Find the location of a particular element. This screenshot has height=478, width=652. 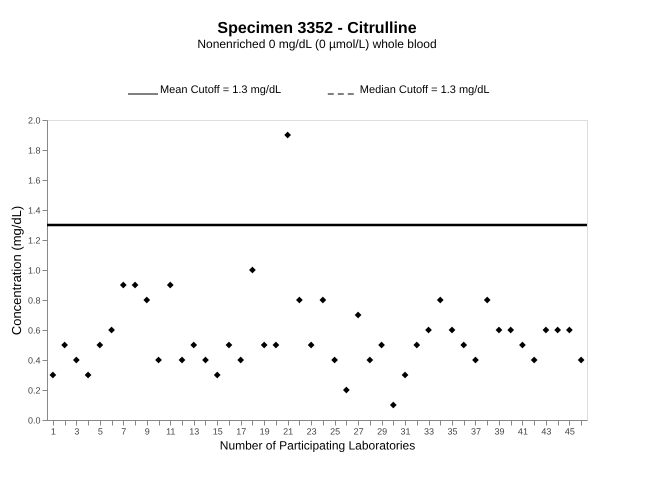

x-tick-label: 1 is located at coordinates (53, 431).